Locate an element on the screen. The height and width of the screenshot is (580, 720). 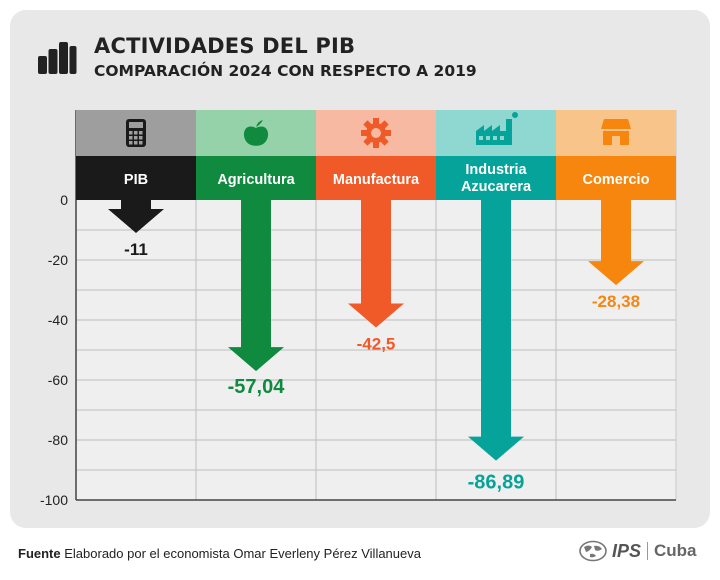
brand-cuba: Cuba is located at coordinates (675, 550).